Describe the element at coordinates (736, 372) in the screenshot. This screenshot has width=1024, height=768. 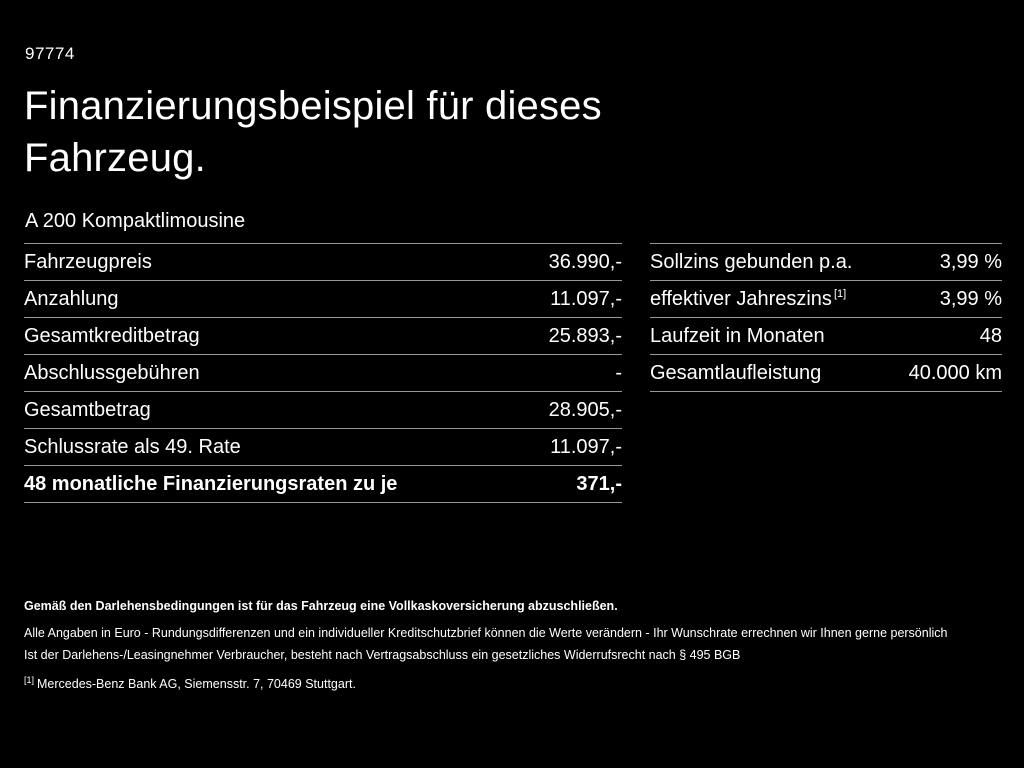
I see `row-label: Gesamtlaufleistung` at that location.